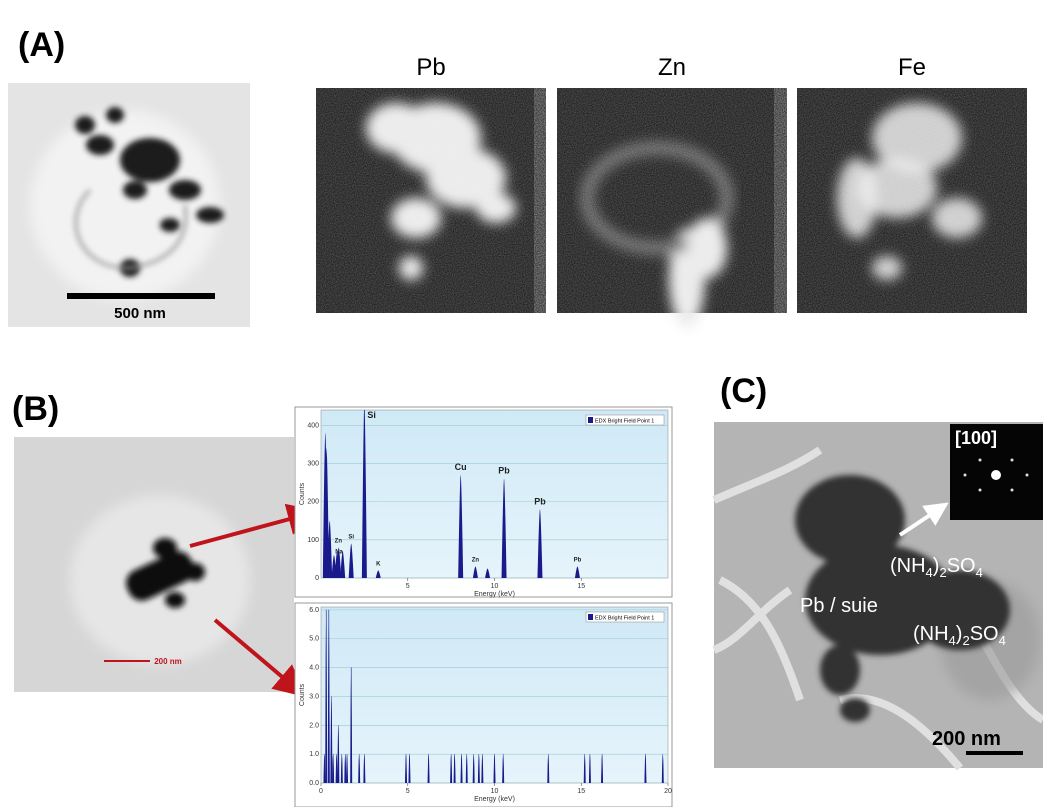  Describe the element at coordinates (314, 696) in the screenshot. I see `y-tick-label: 3.0` at that location.